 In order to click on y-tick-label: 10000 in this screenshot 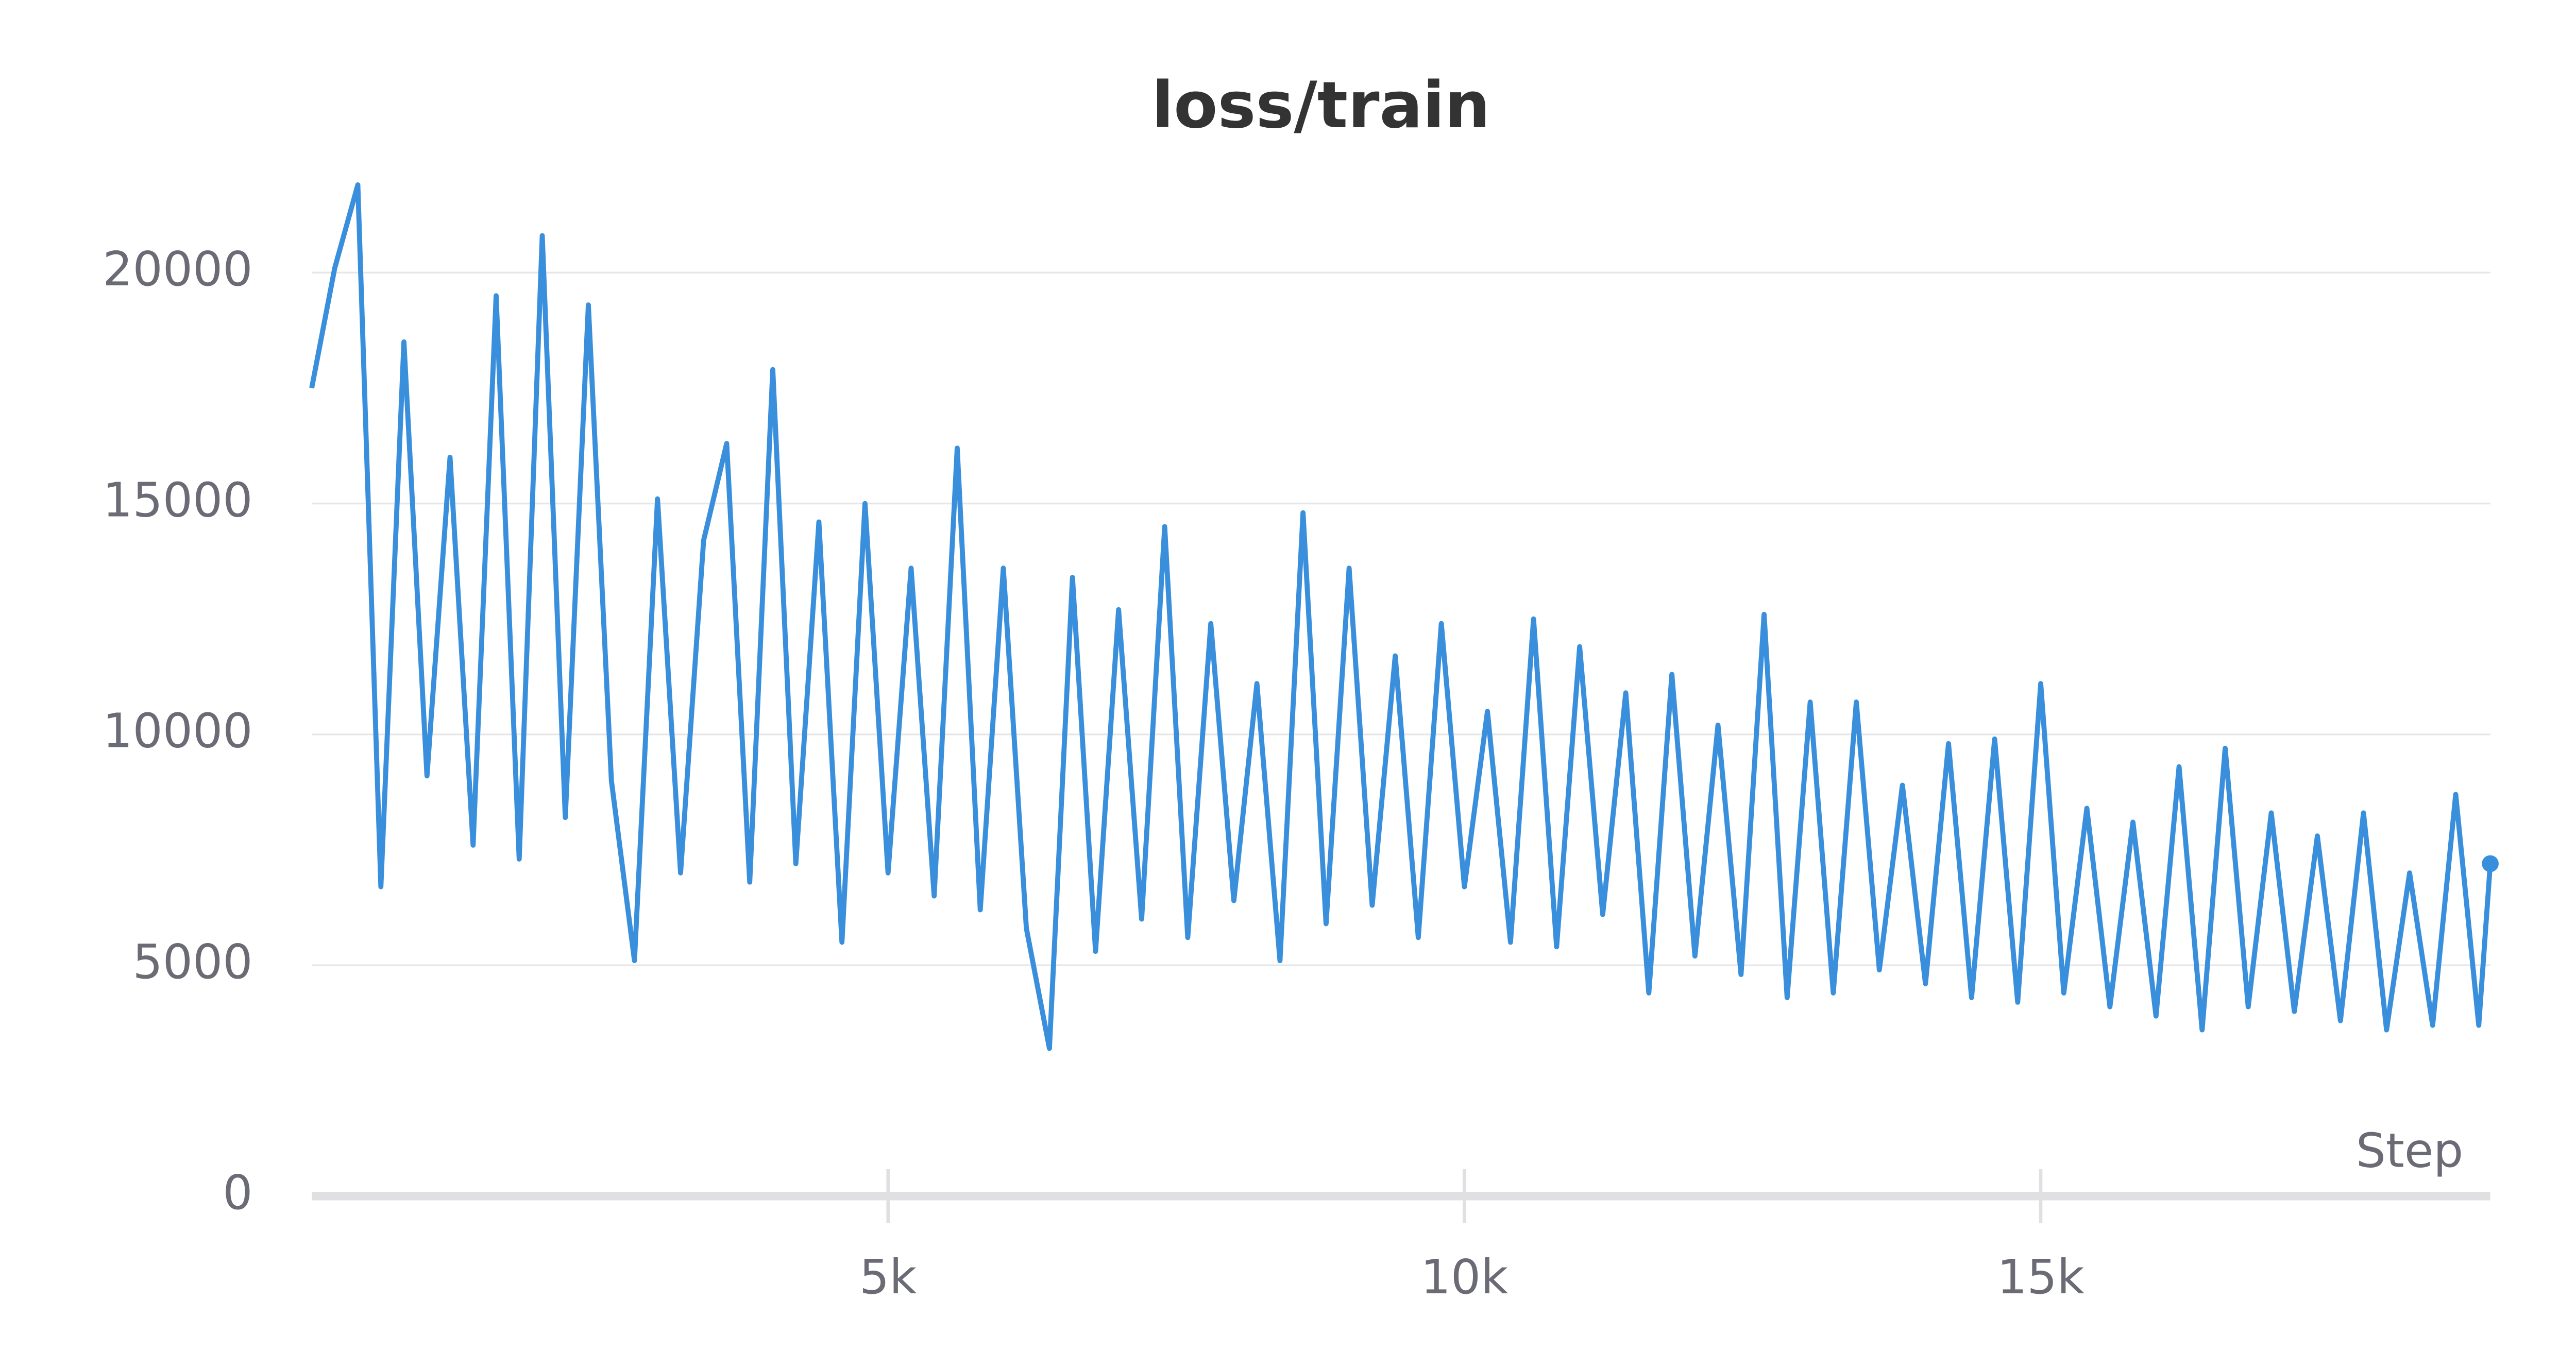, I will do `click(177, 731)`.